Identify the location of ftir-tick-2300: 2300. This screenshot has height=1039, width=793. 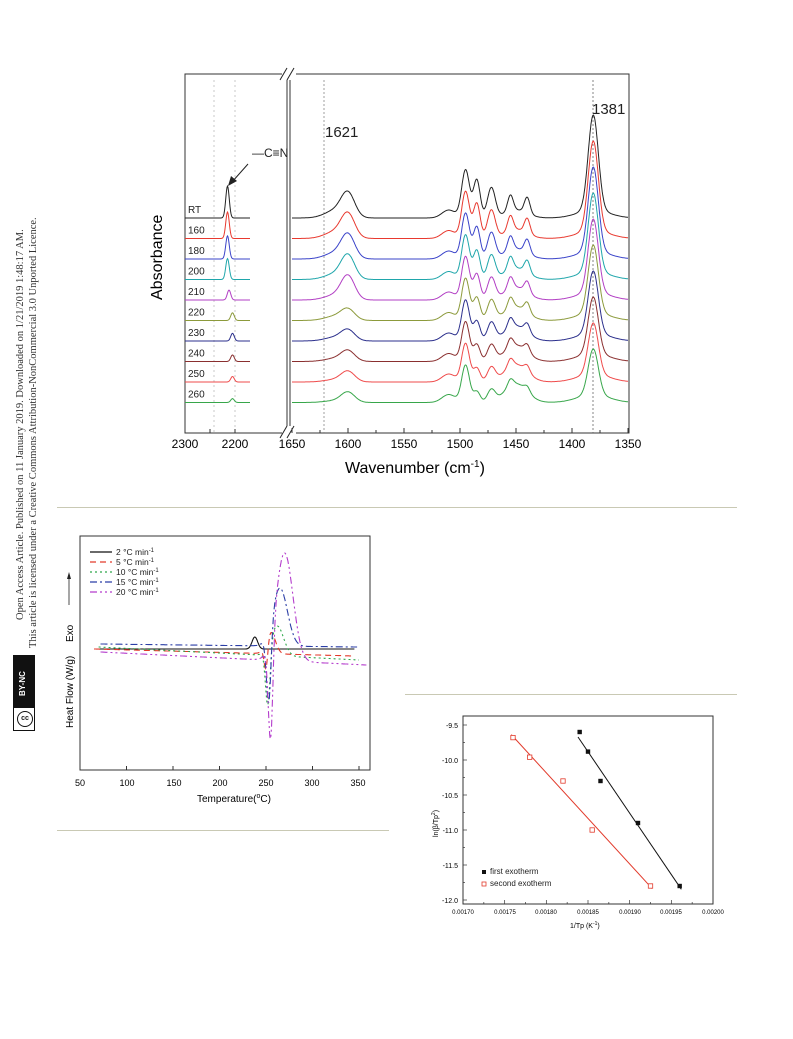
(185, 444).